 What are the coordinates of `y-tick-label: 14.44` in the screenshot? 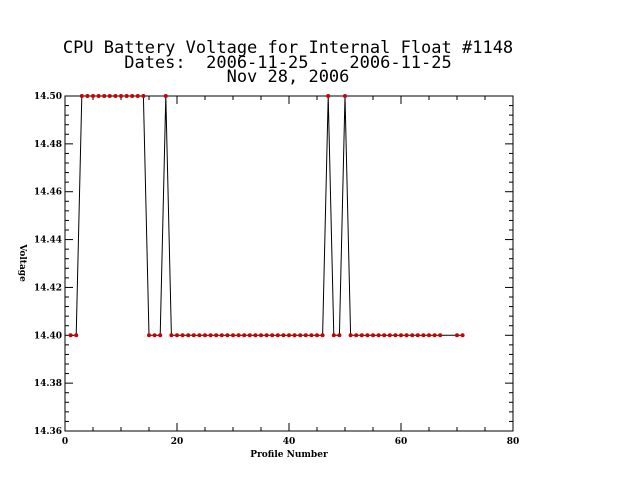 It's located at (48, 241).